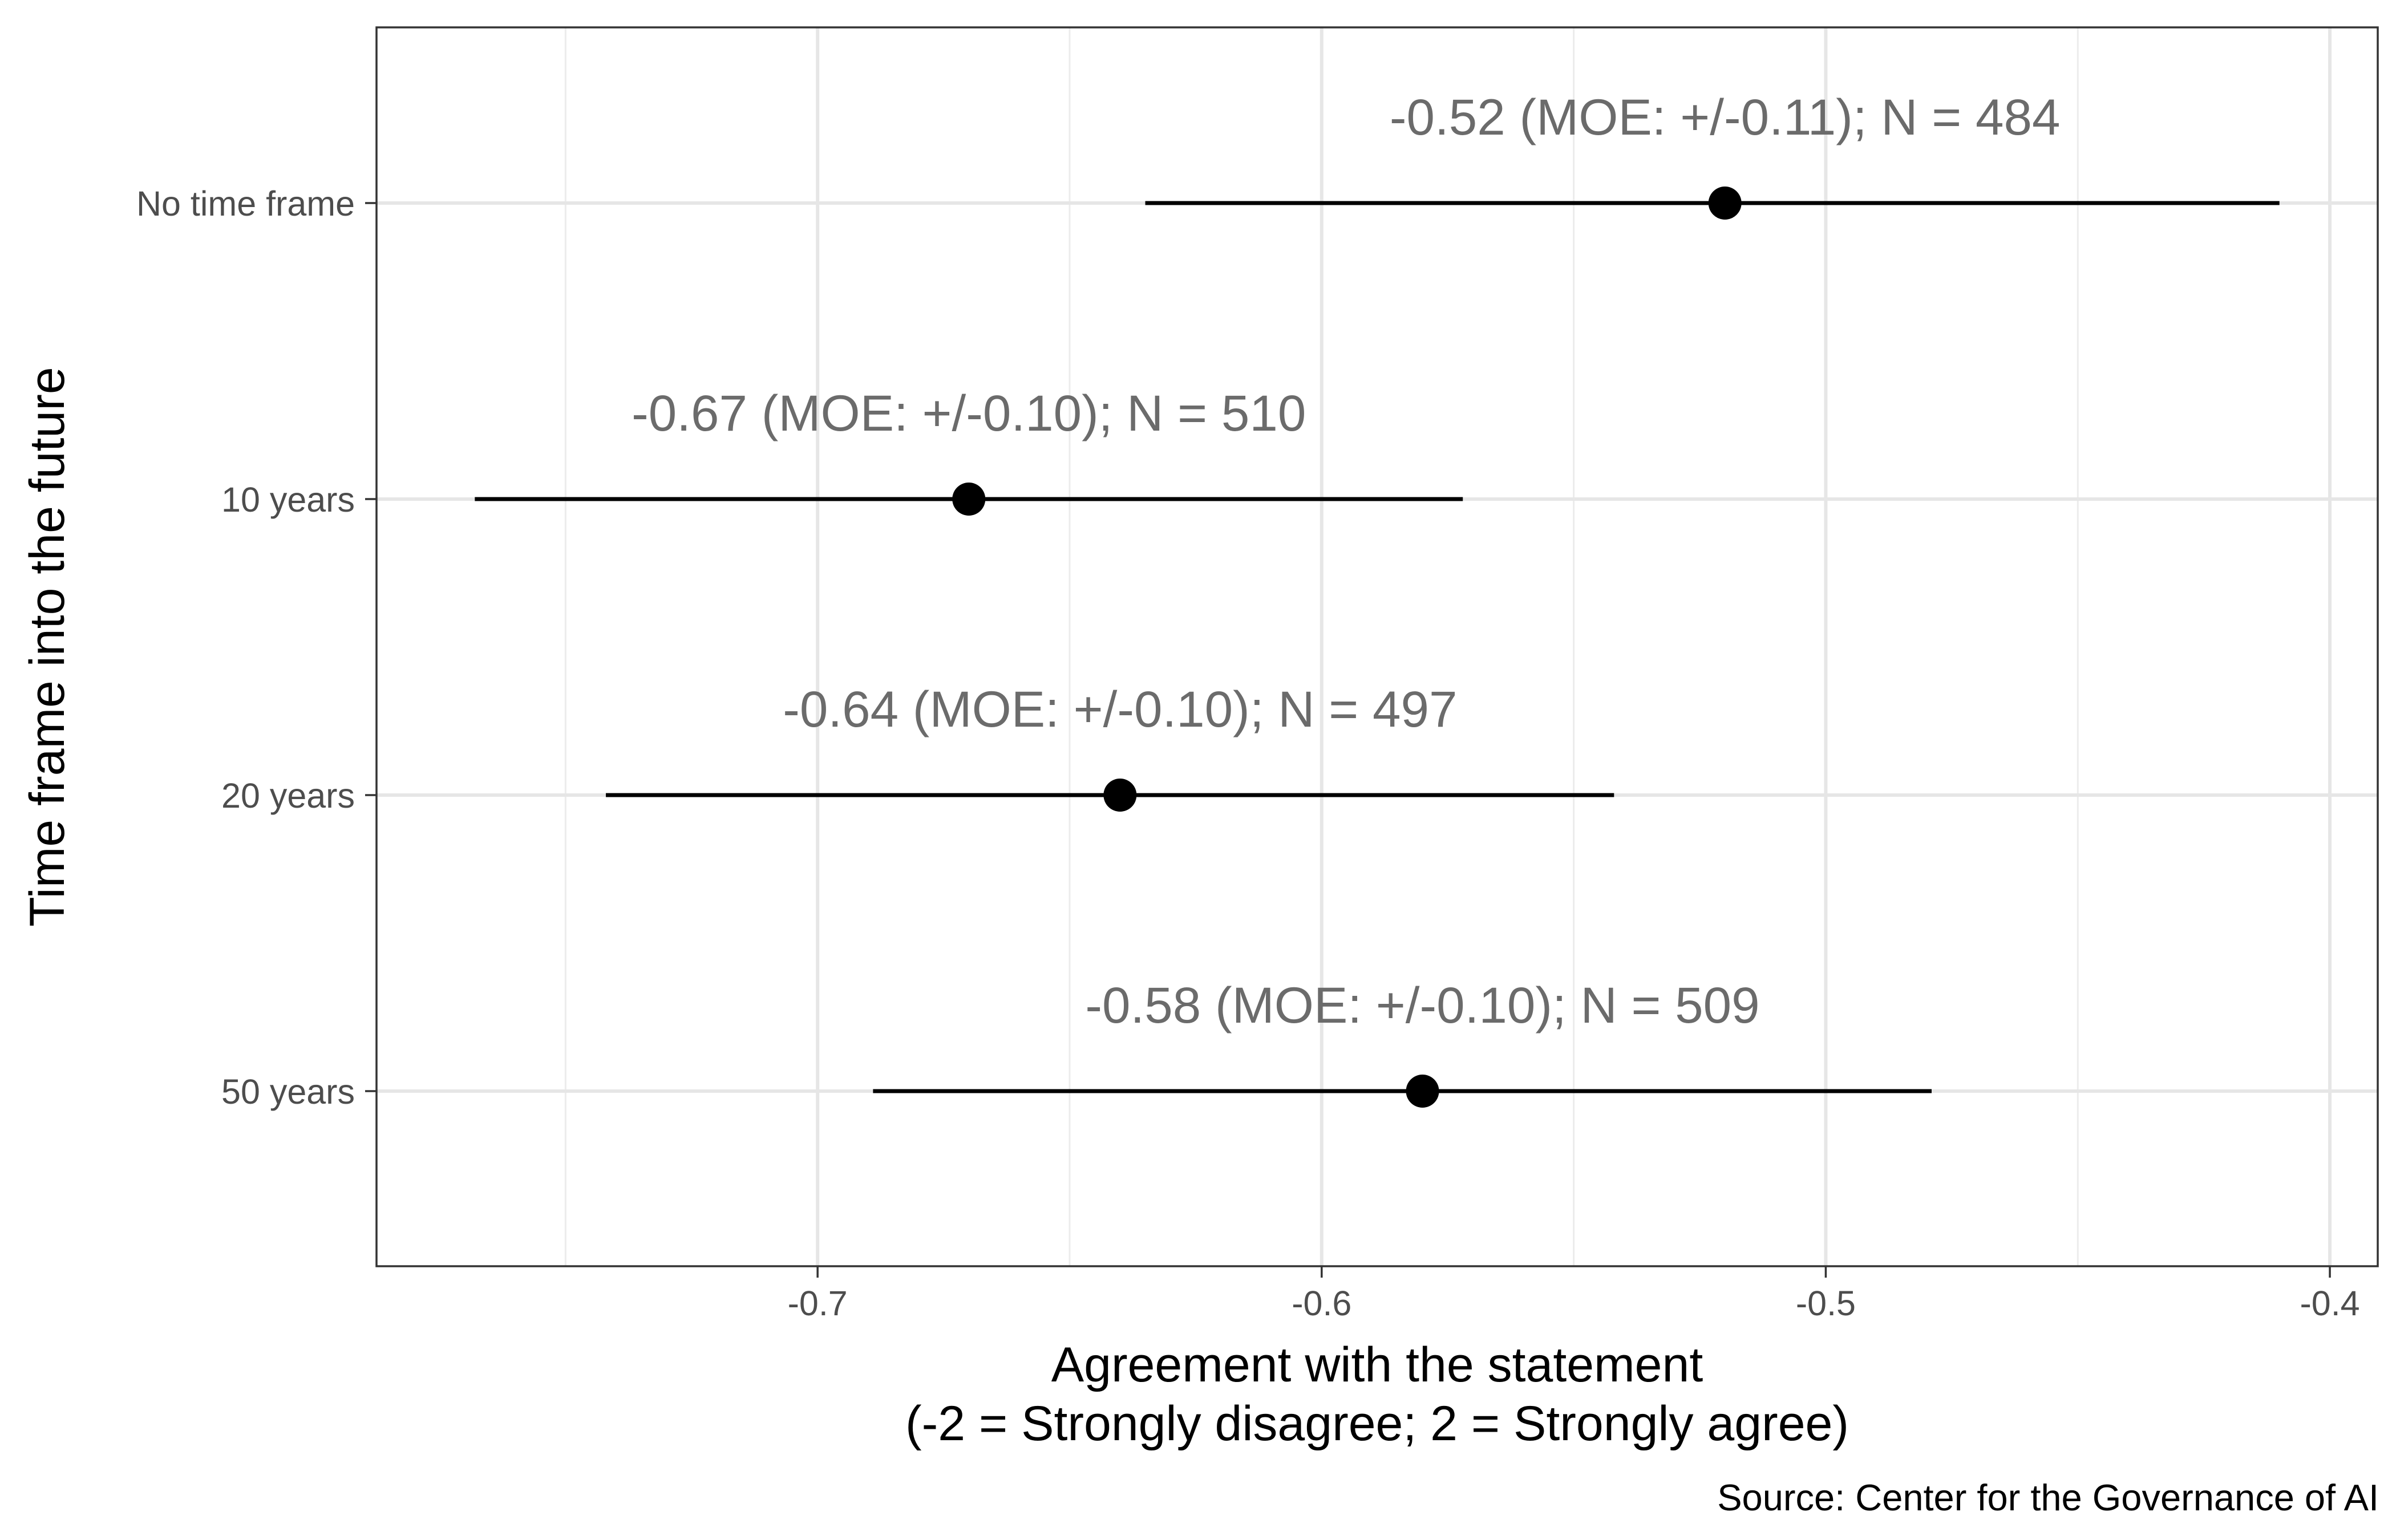  What do you see at coordinates (969, 413) in the screenshot?
I see `data-label: -0.67 (MOE: +/-0.10); N = 510` at bounding box center [969, 413].